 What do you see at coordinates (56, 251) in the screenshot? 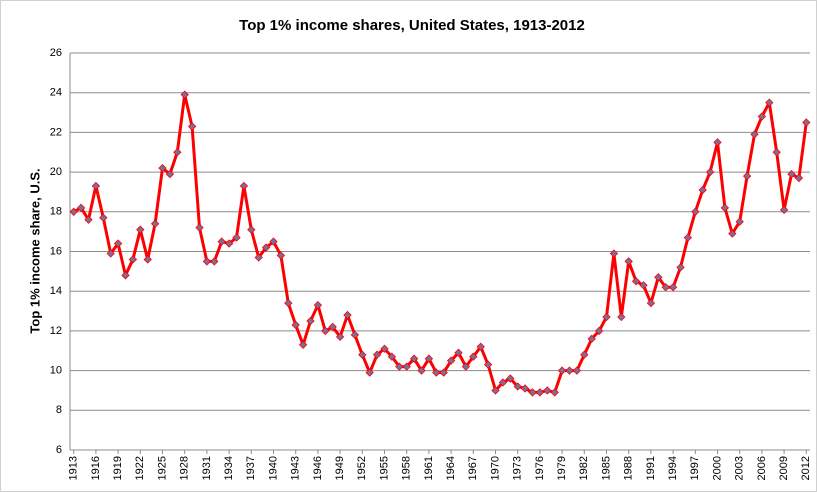
I see `y-tick-label: 16` at bounding box center [56, 251].